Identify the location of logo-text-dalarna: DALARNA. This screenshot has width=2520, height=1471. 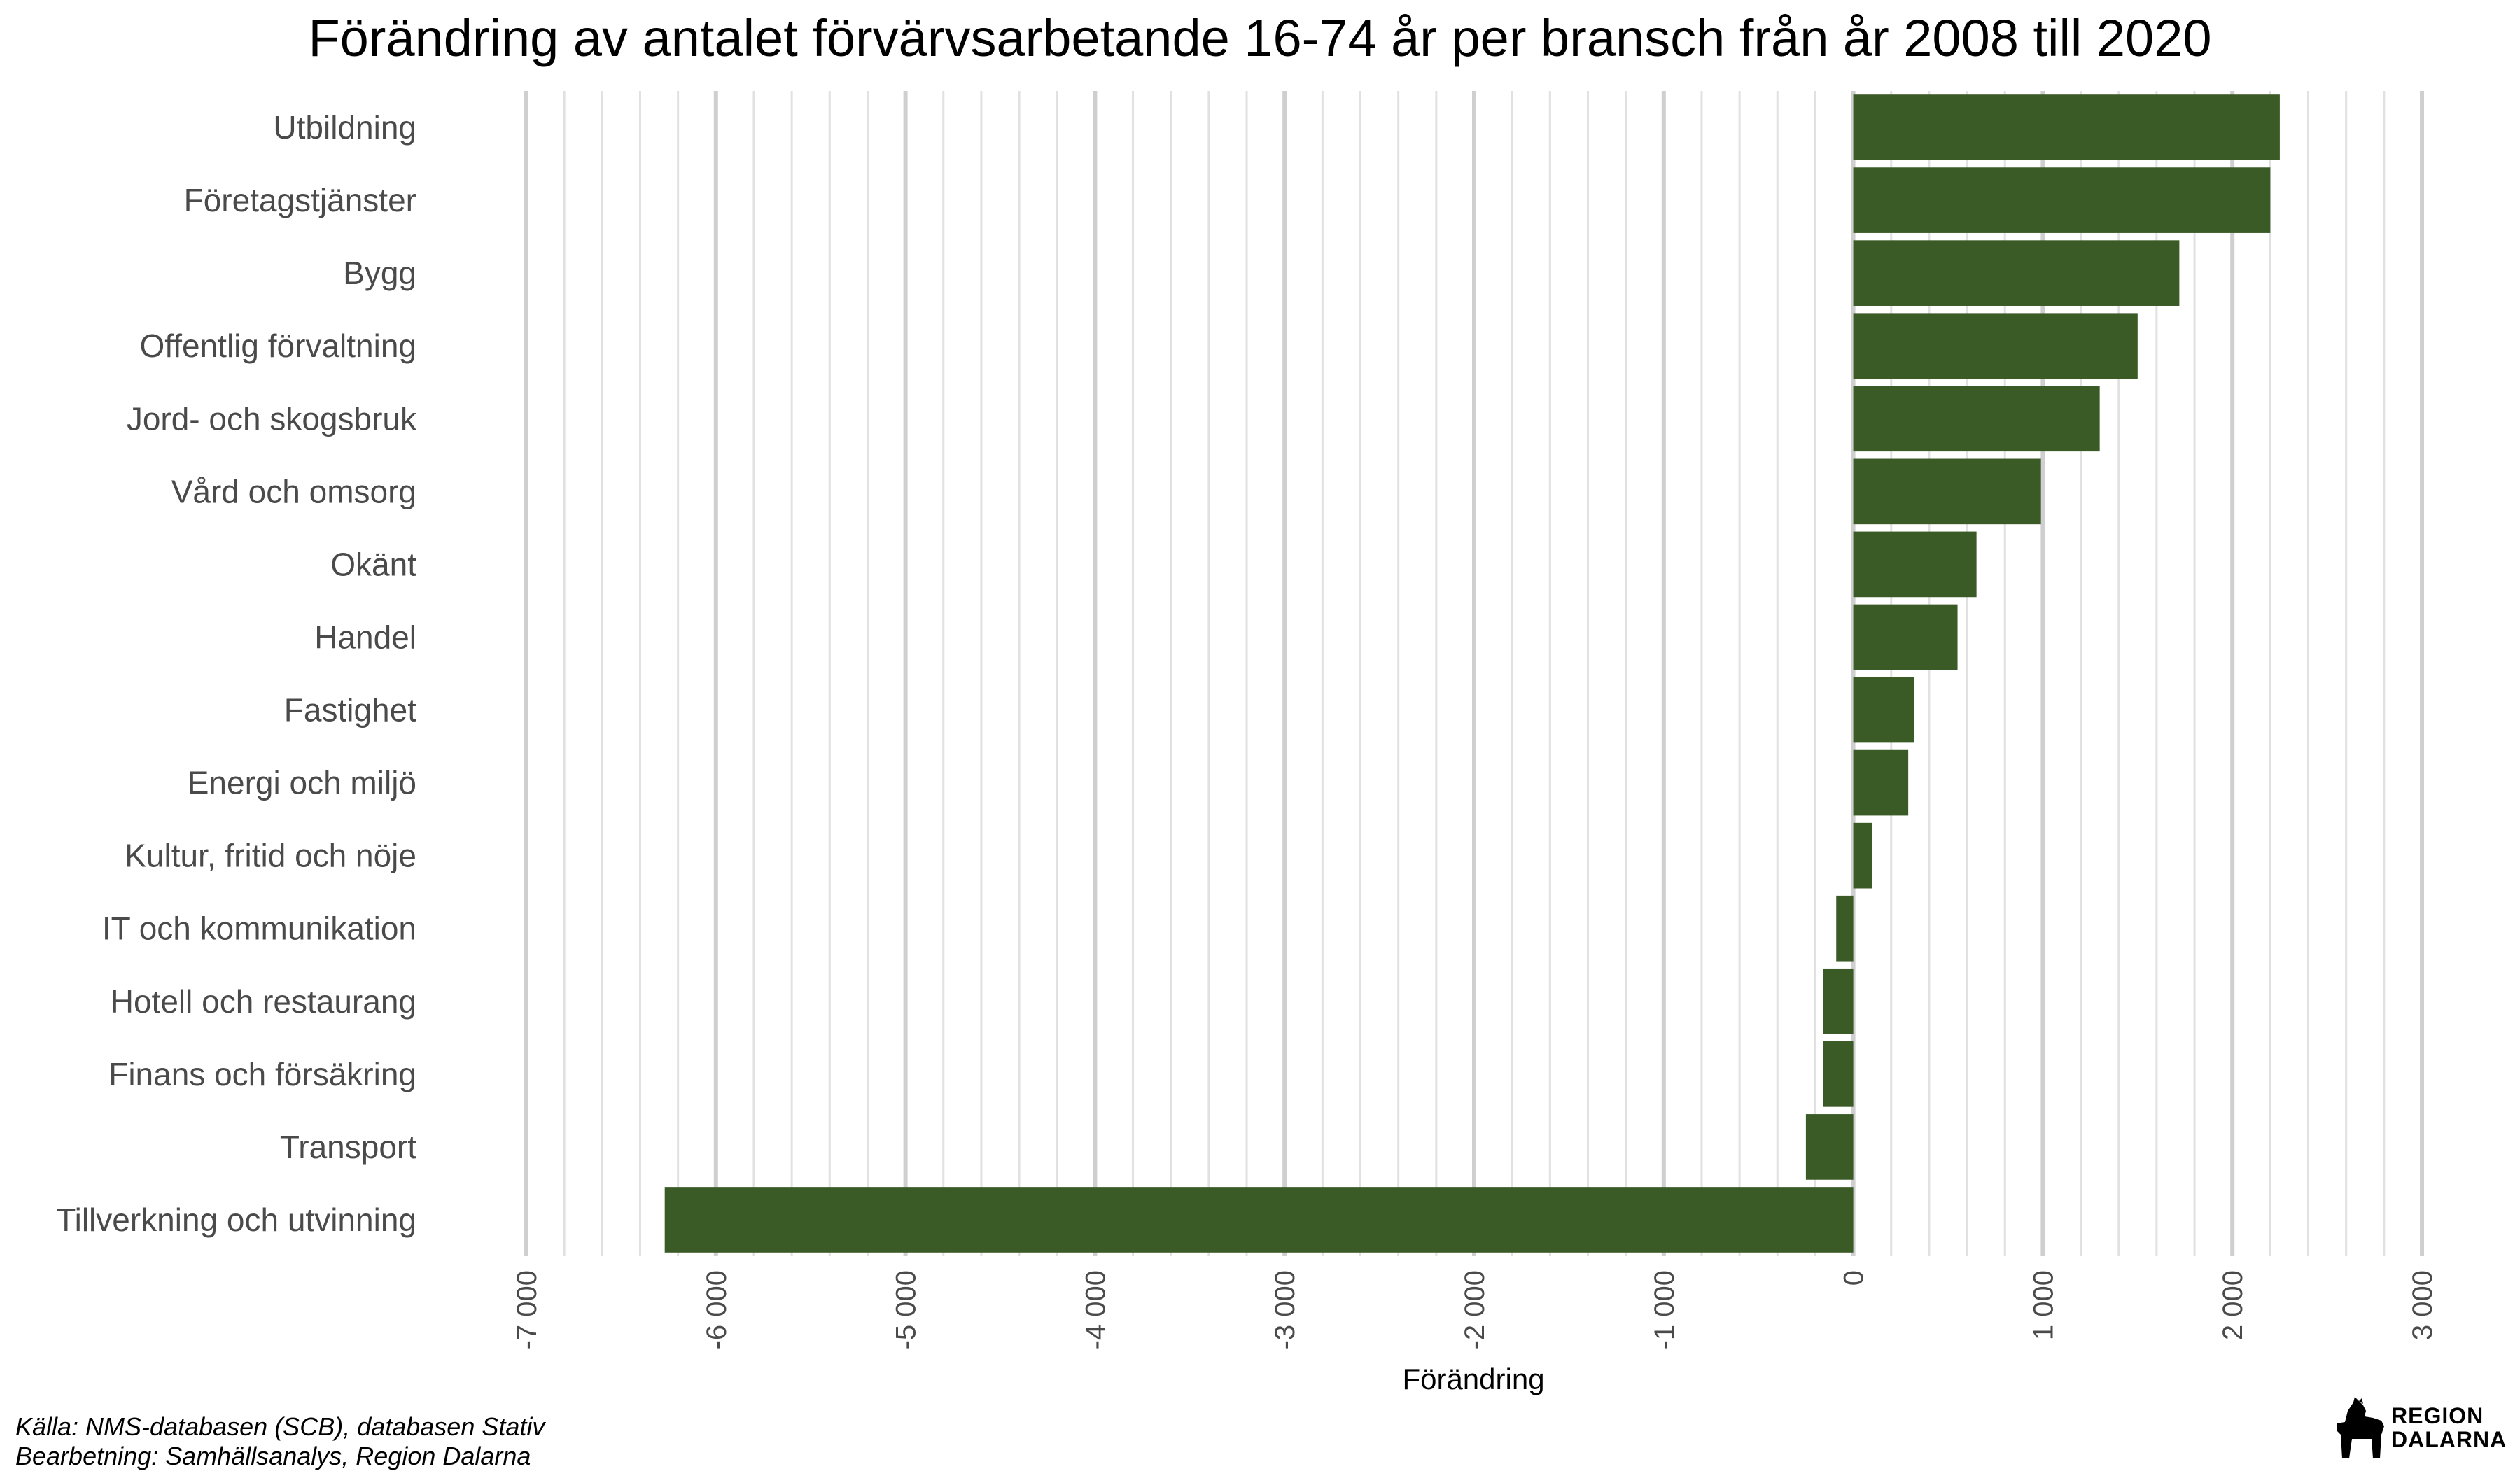
(2449, 1439).